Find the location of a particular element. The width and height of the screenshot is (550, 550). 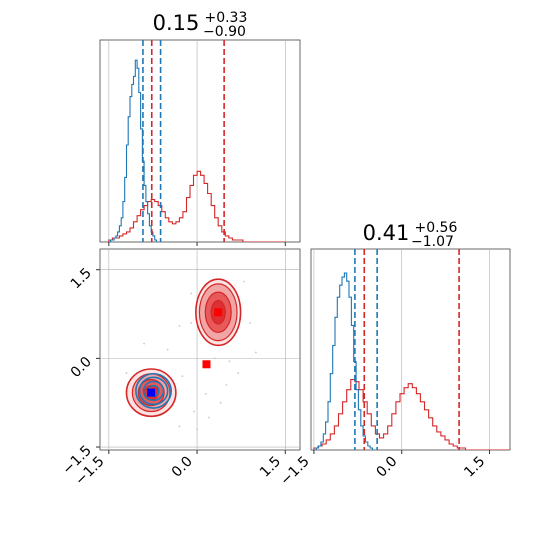

panel-title-param-1: 0.41 +0.56 is located at coordinates (410, 232).